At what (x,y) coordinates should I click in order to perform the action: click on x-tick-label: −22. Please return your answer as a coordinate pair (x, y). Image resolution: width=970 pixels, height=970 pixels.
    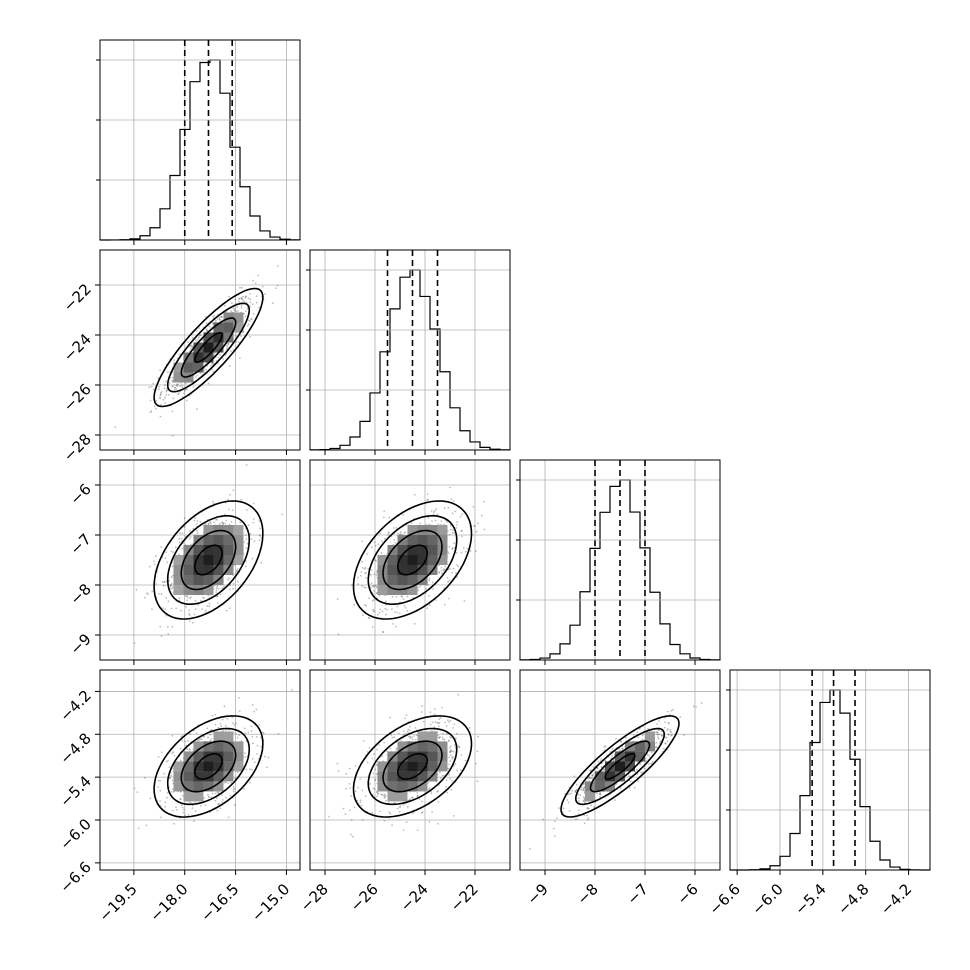
    Looking at the image, I should click on (464, 897).